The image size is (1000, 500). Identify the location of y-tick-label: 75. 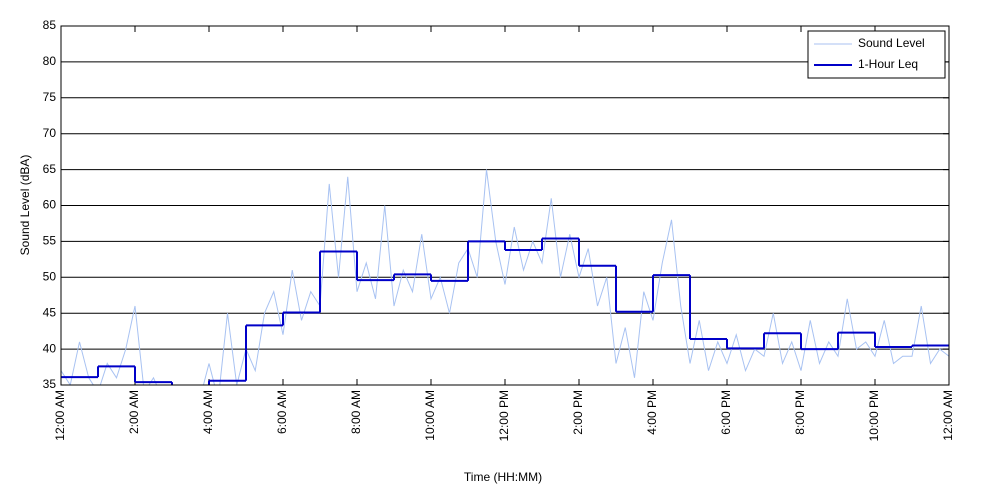
(50, 97).